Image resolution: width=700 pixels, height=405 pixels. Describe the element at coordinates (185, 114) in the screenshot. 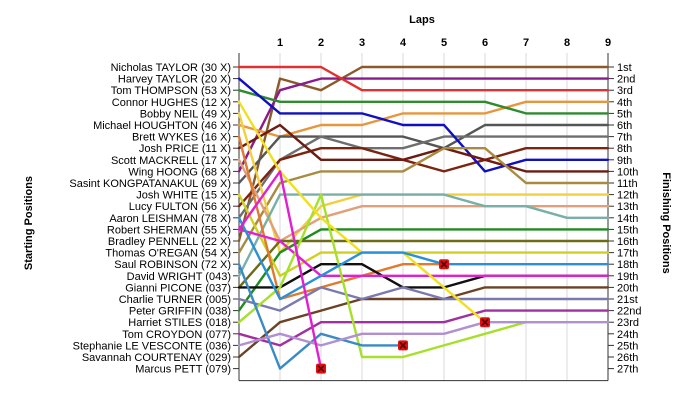

I see `starting-position-label: Bobby NEIL (49 X)` at that location.